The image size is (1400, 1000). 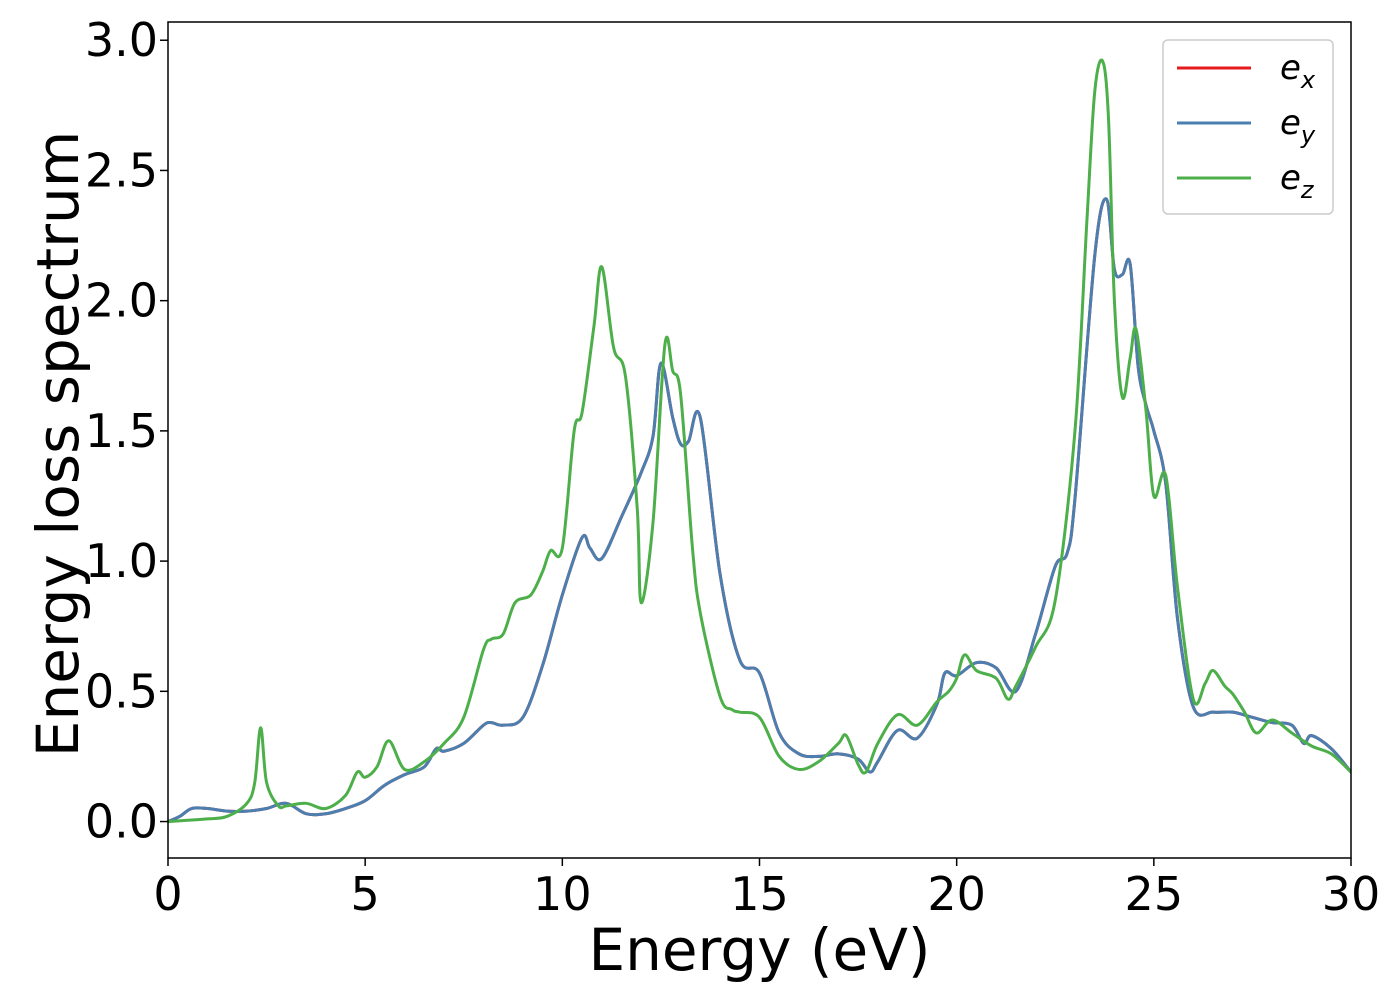 I want to click on y-tick-label: 0.5, so click(x=121, y=691).